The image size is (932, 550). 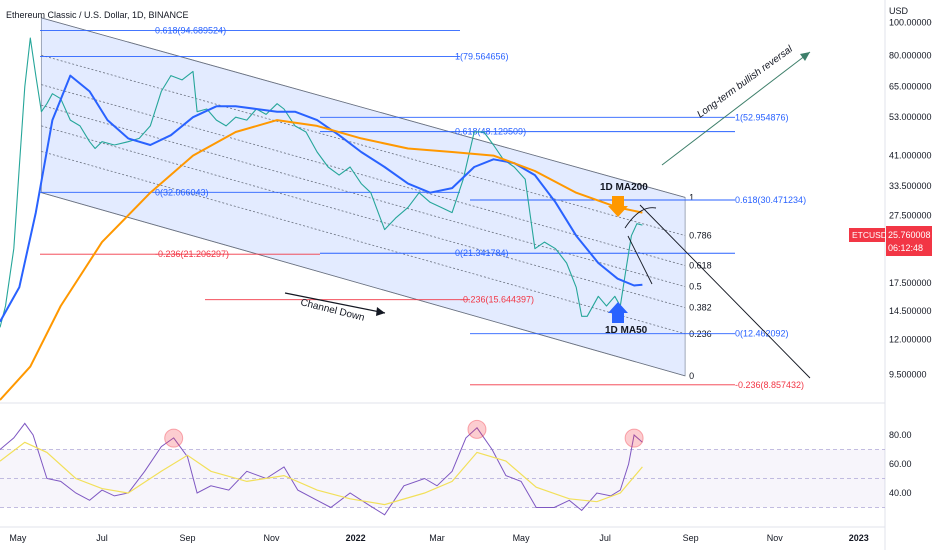 What do you see at coordinates (910, 339) in the screenshot?
I see `price-tick-label: 12.000000` at bounding box center [910, 339].